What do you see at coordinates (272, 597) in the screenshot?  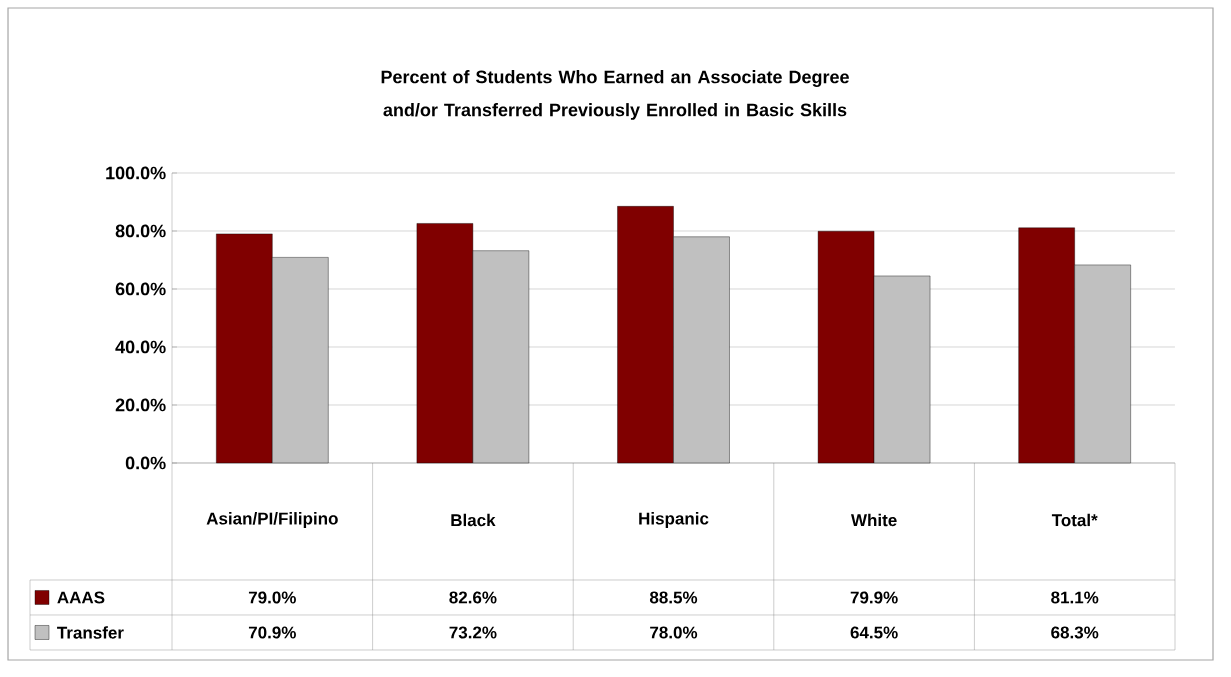 I see `data-label: 79.0%` at bounding box center [272, 597].